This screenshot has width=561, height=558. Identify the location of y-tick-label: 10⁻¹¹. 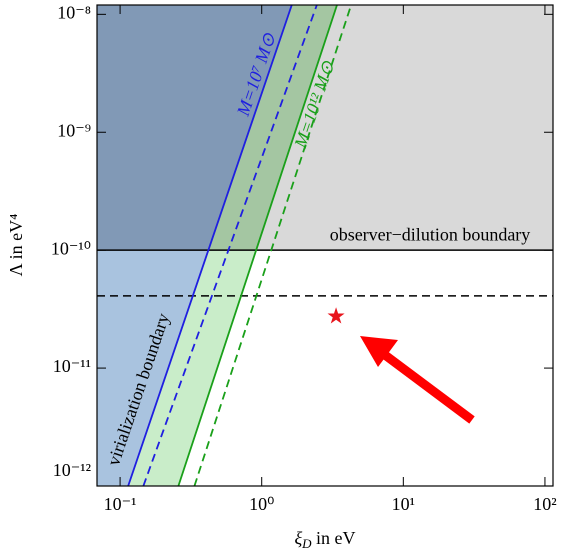
(72, 366).